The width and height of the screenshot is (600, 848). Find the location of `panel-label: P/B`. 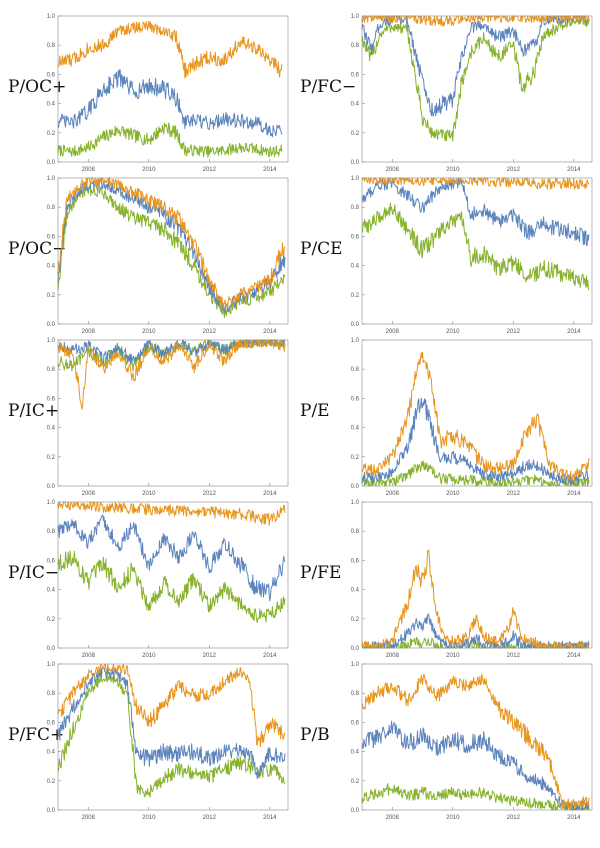

panel-label: P/B is located at coordinates (315, 735).